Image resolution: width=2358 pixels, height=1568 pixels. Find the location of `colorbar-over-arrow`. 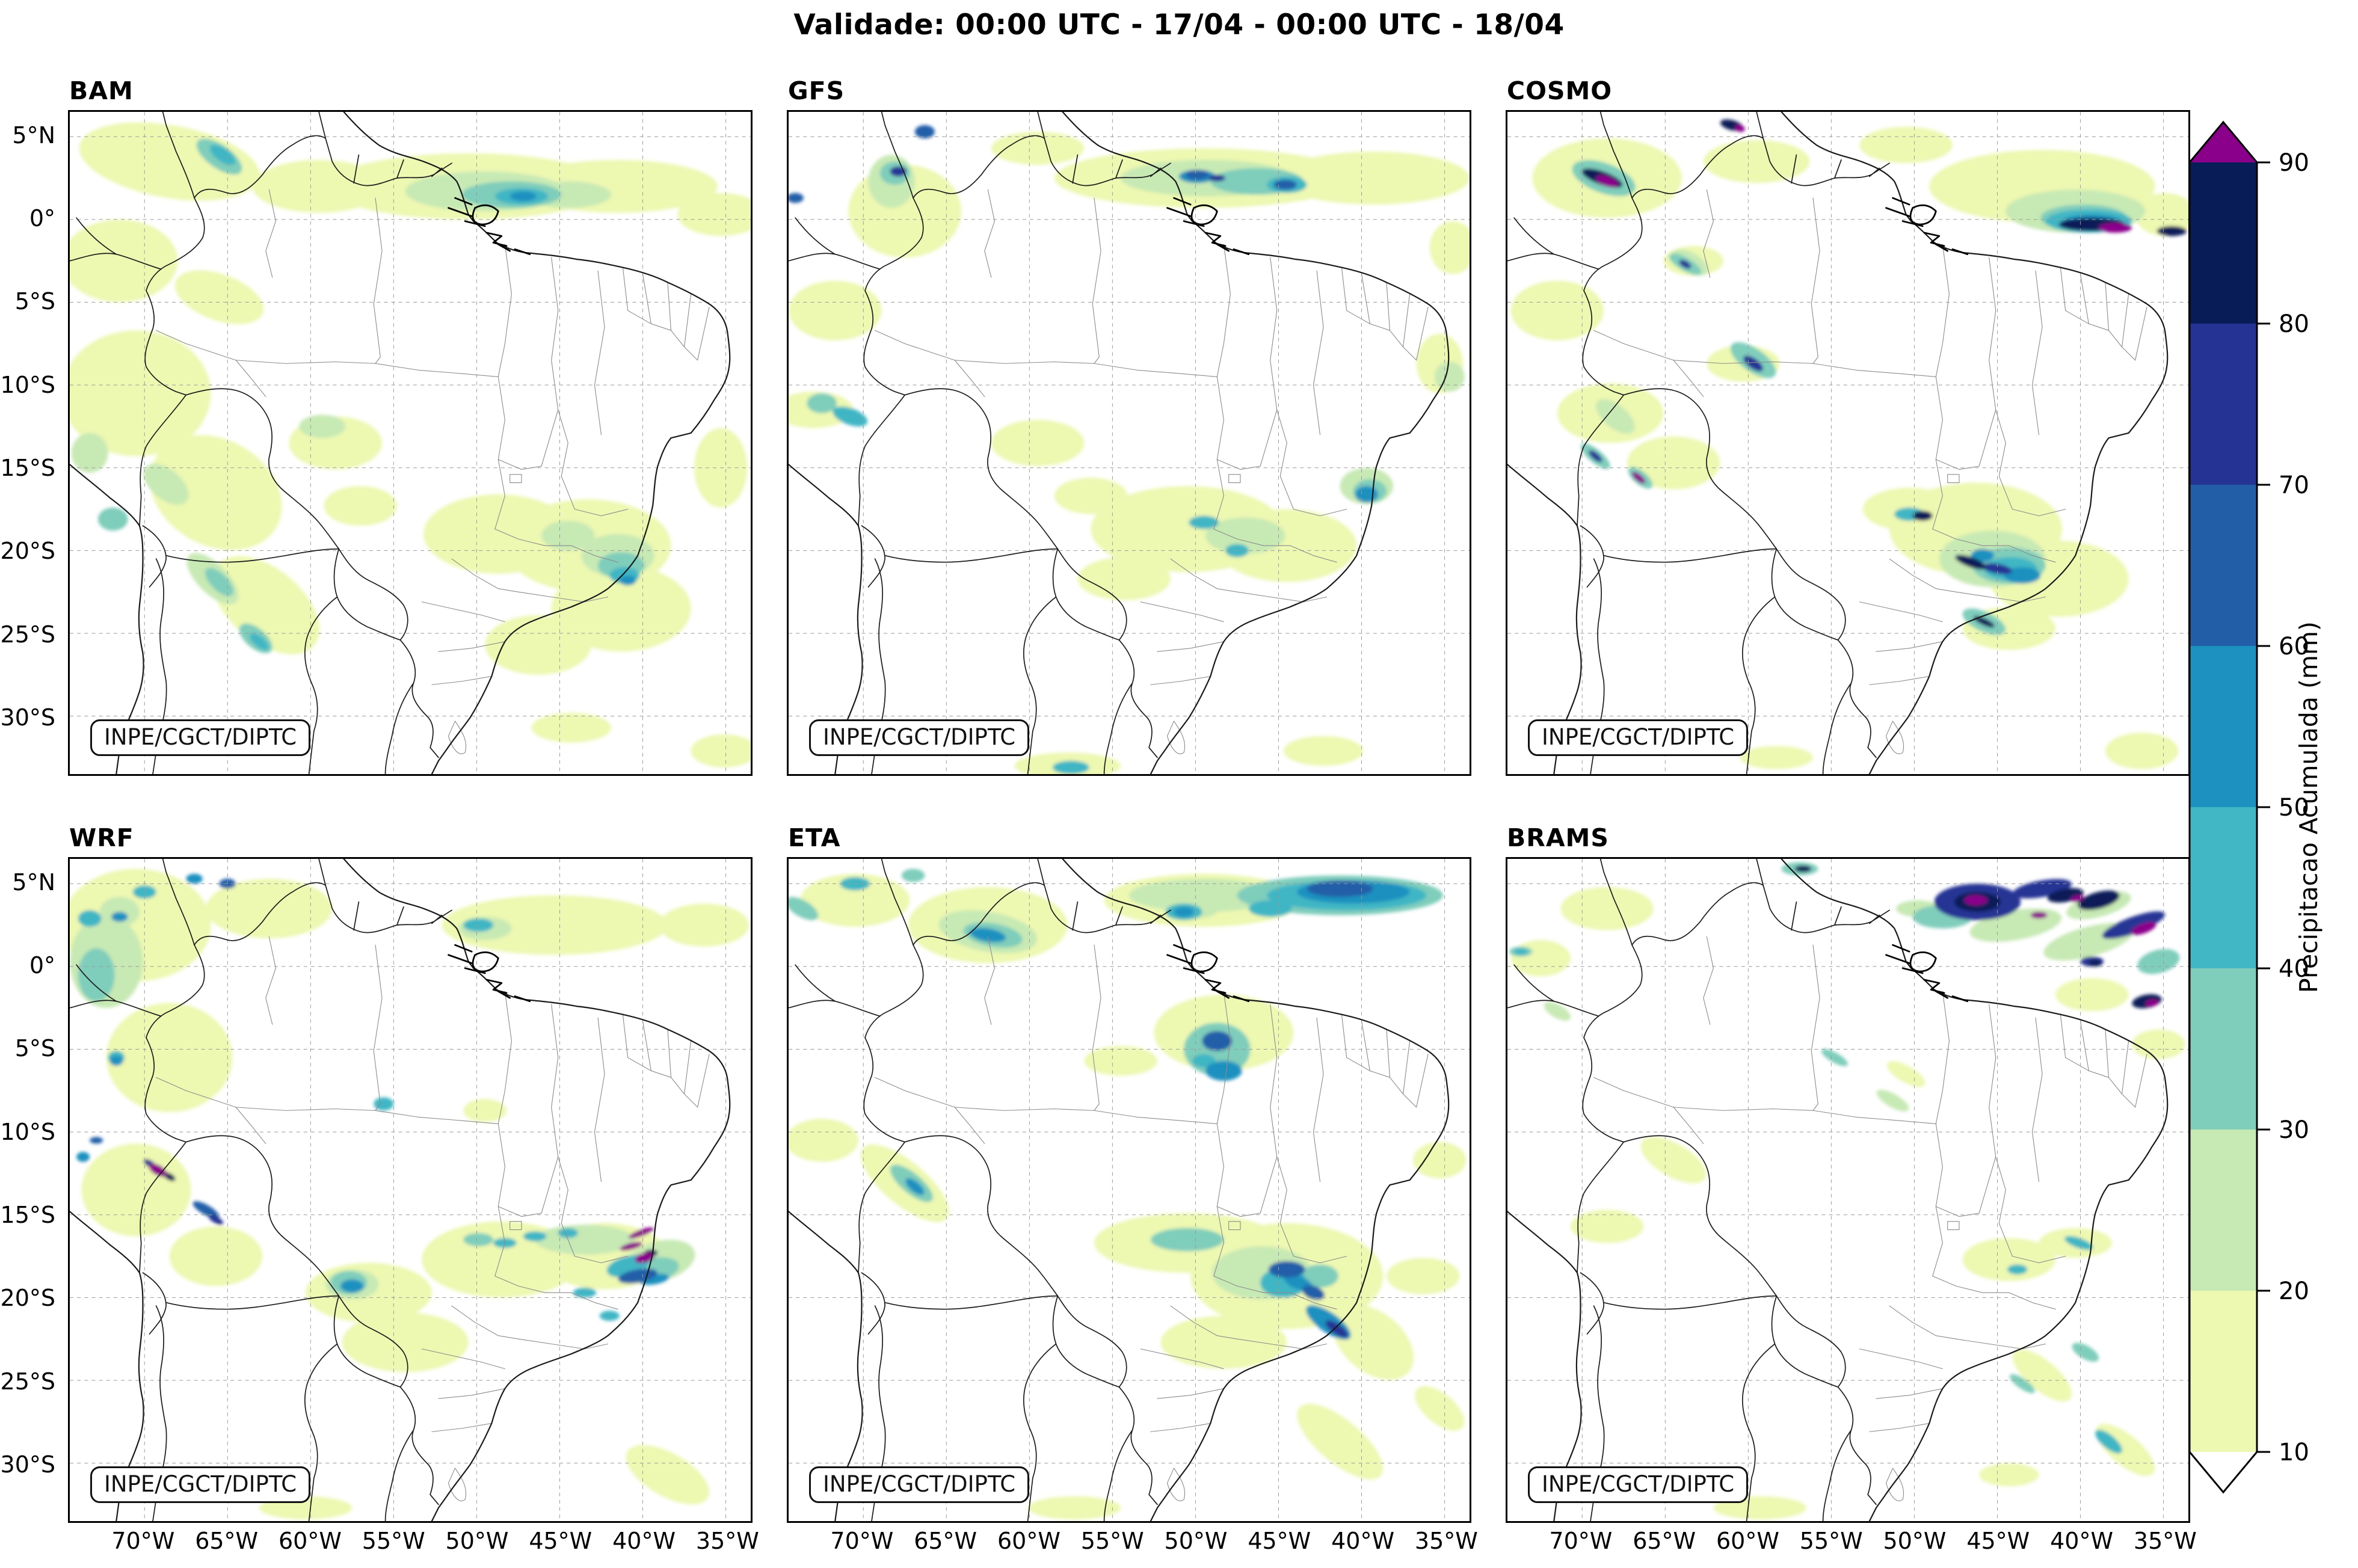

colorbar-over-arrow is located at coordinates (2223, 142).